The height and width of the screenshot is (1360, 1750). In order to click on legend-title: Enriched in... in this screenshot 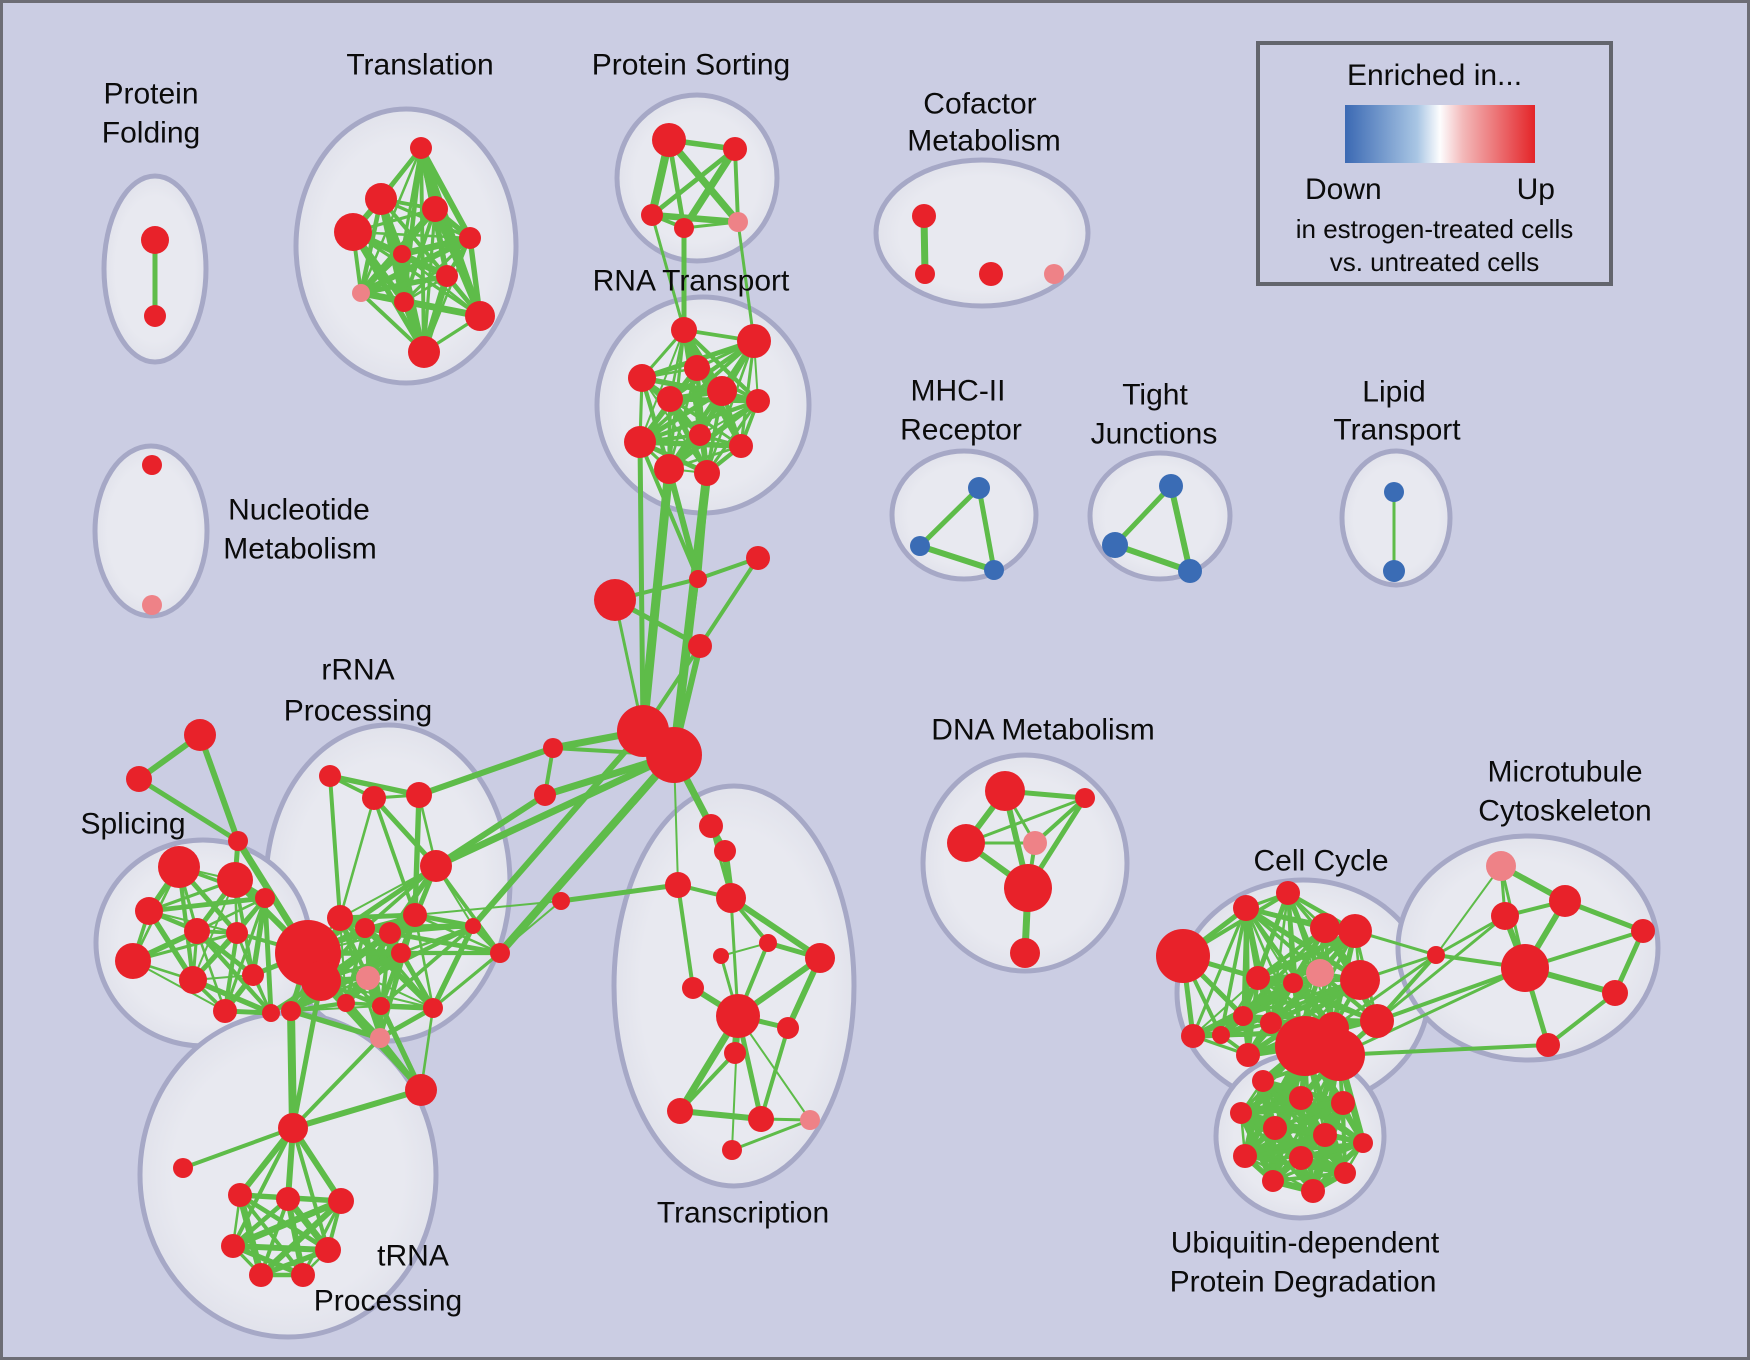, I will do `click(1434, 75)`.